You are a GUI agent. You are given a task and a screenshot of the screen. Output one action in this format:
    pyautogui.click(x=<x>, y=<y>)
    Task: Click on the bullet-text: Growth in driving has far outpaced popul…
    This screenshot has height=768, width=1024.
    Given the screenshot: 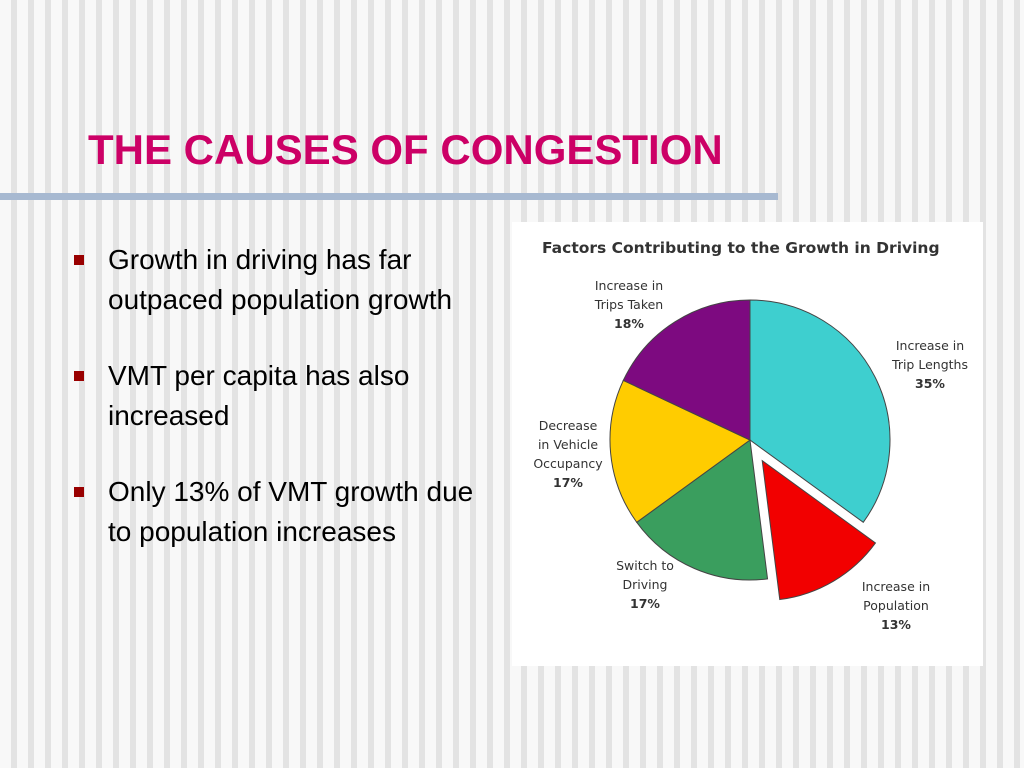 What is the action you would take?
    pyautogui.click(x=280, y=279)
    